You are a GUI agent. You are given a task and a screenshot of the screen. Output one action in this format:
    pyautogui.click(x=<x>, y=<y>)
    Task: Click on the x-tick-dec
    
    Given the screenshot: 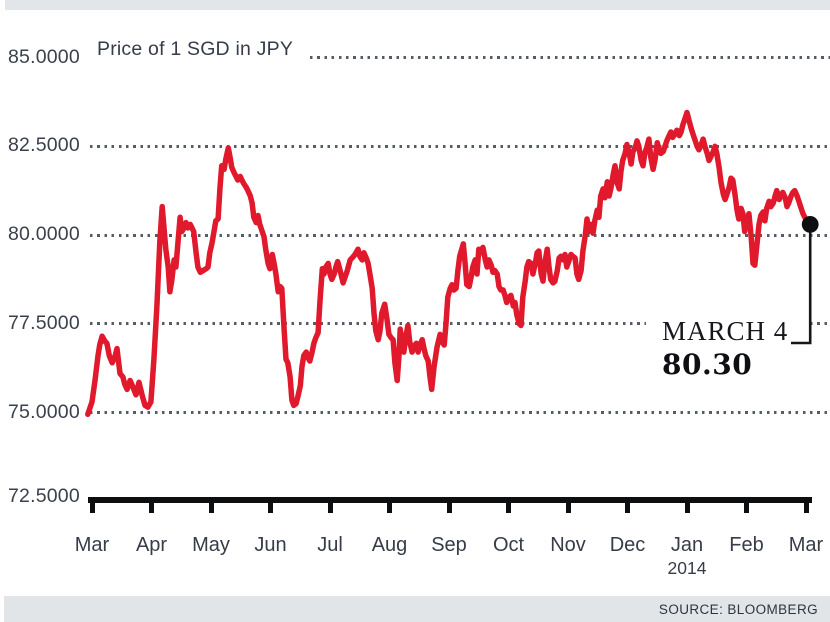 What is the action you would take?
    pyautogui.click(x=627, y=506)
    